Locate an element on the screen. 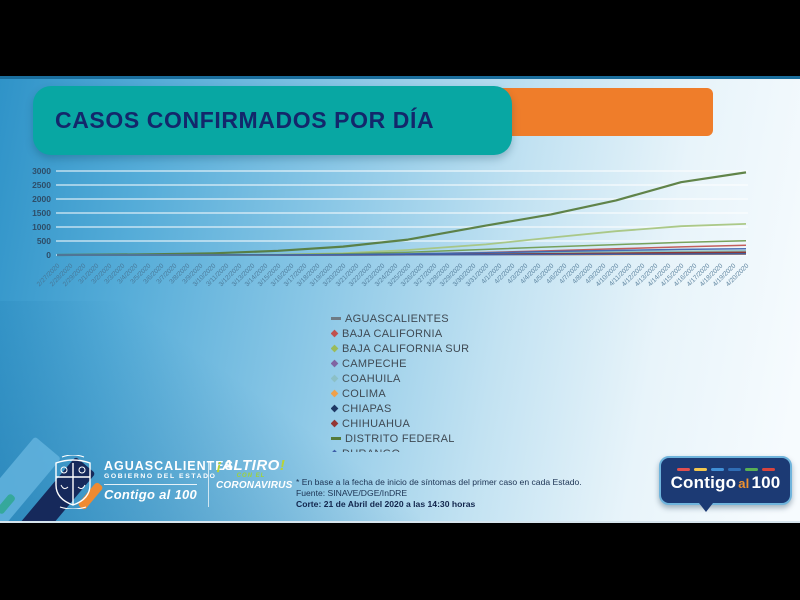  page-title: CASOS CONFIRMADOS POR DÍA is located at coordinates (245, 120).